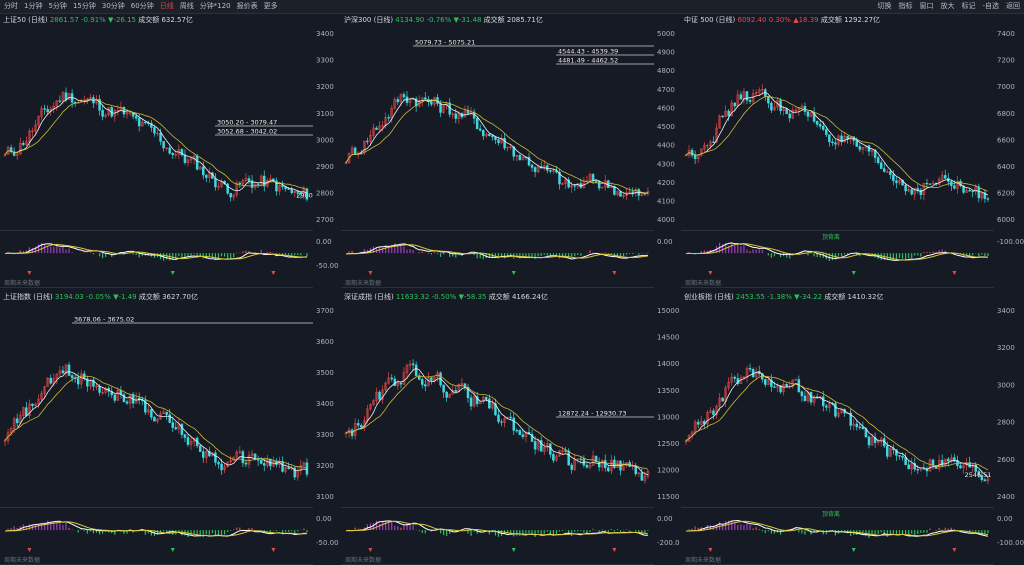  I want to click on macd-dea-line, so click(837, 252).